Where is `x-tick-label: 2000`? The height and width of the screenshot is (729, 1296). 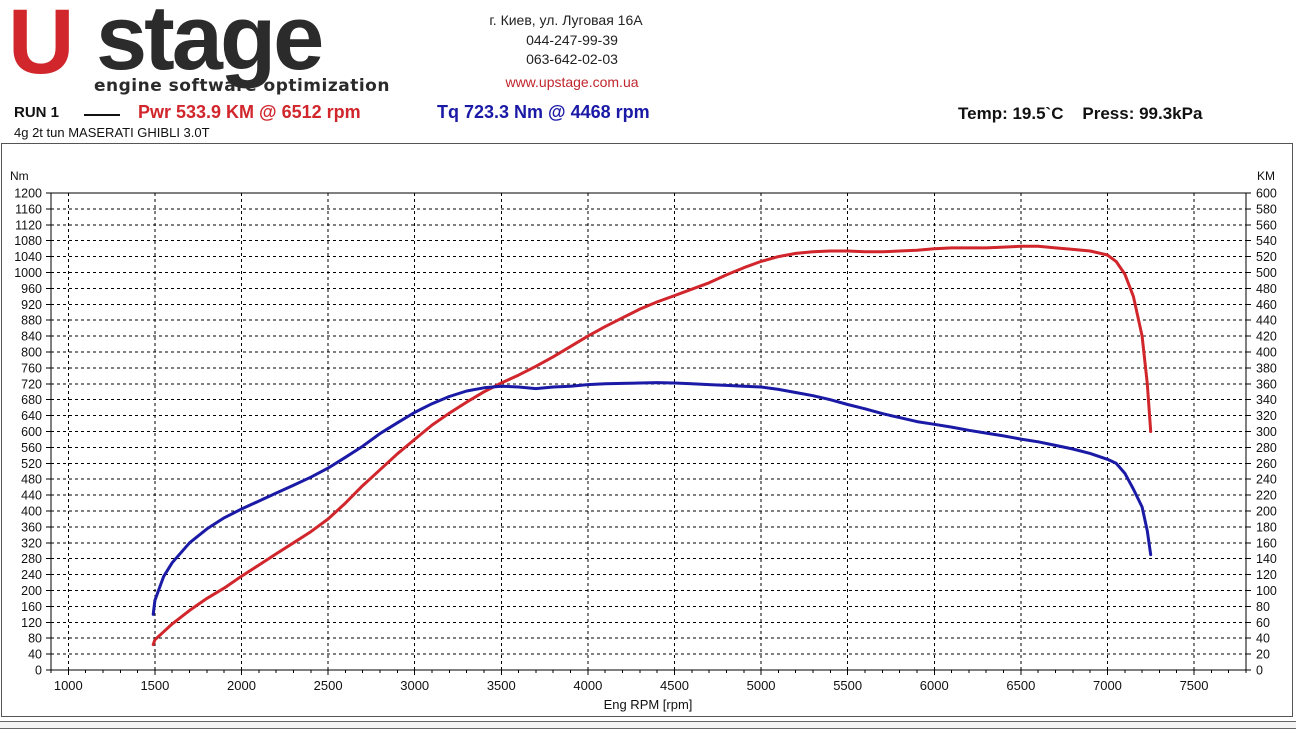 x-tick-label: 2000 is located at coordinates (241, 685).